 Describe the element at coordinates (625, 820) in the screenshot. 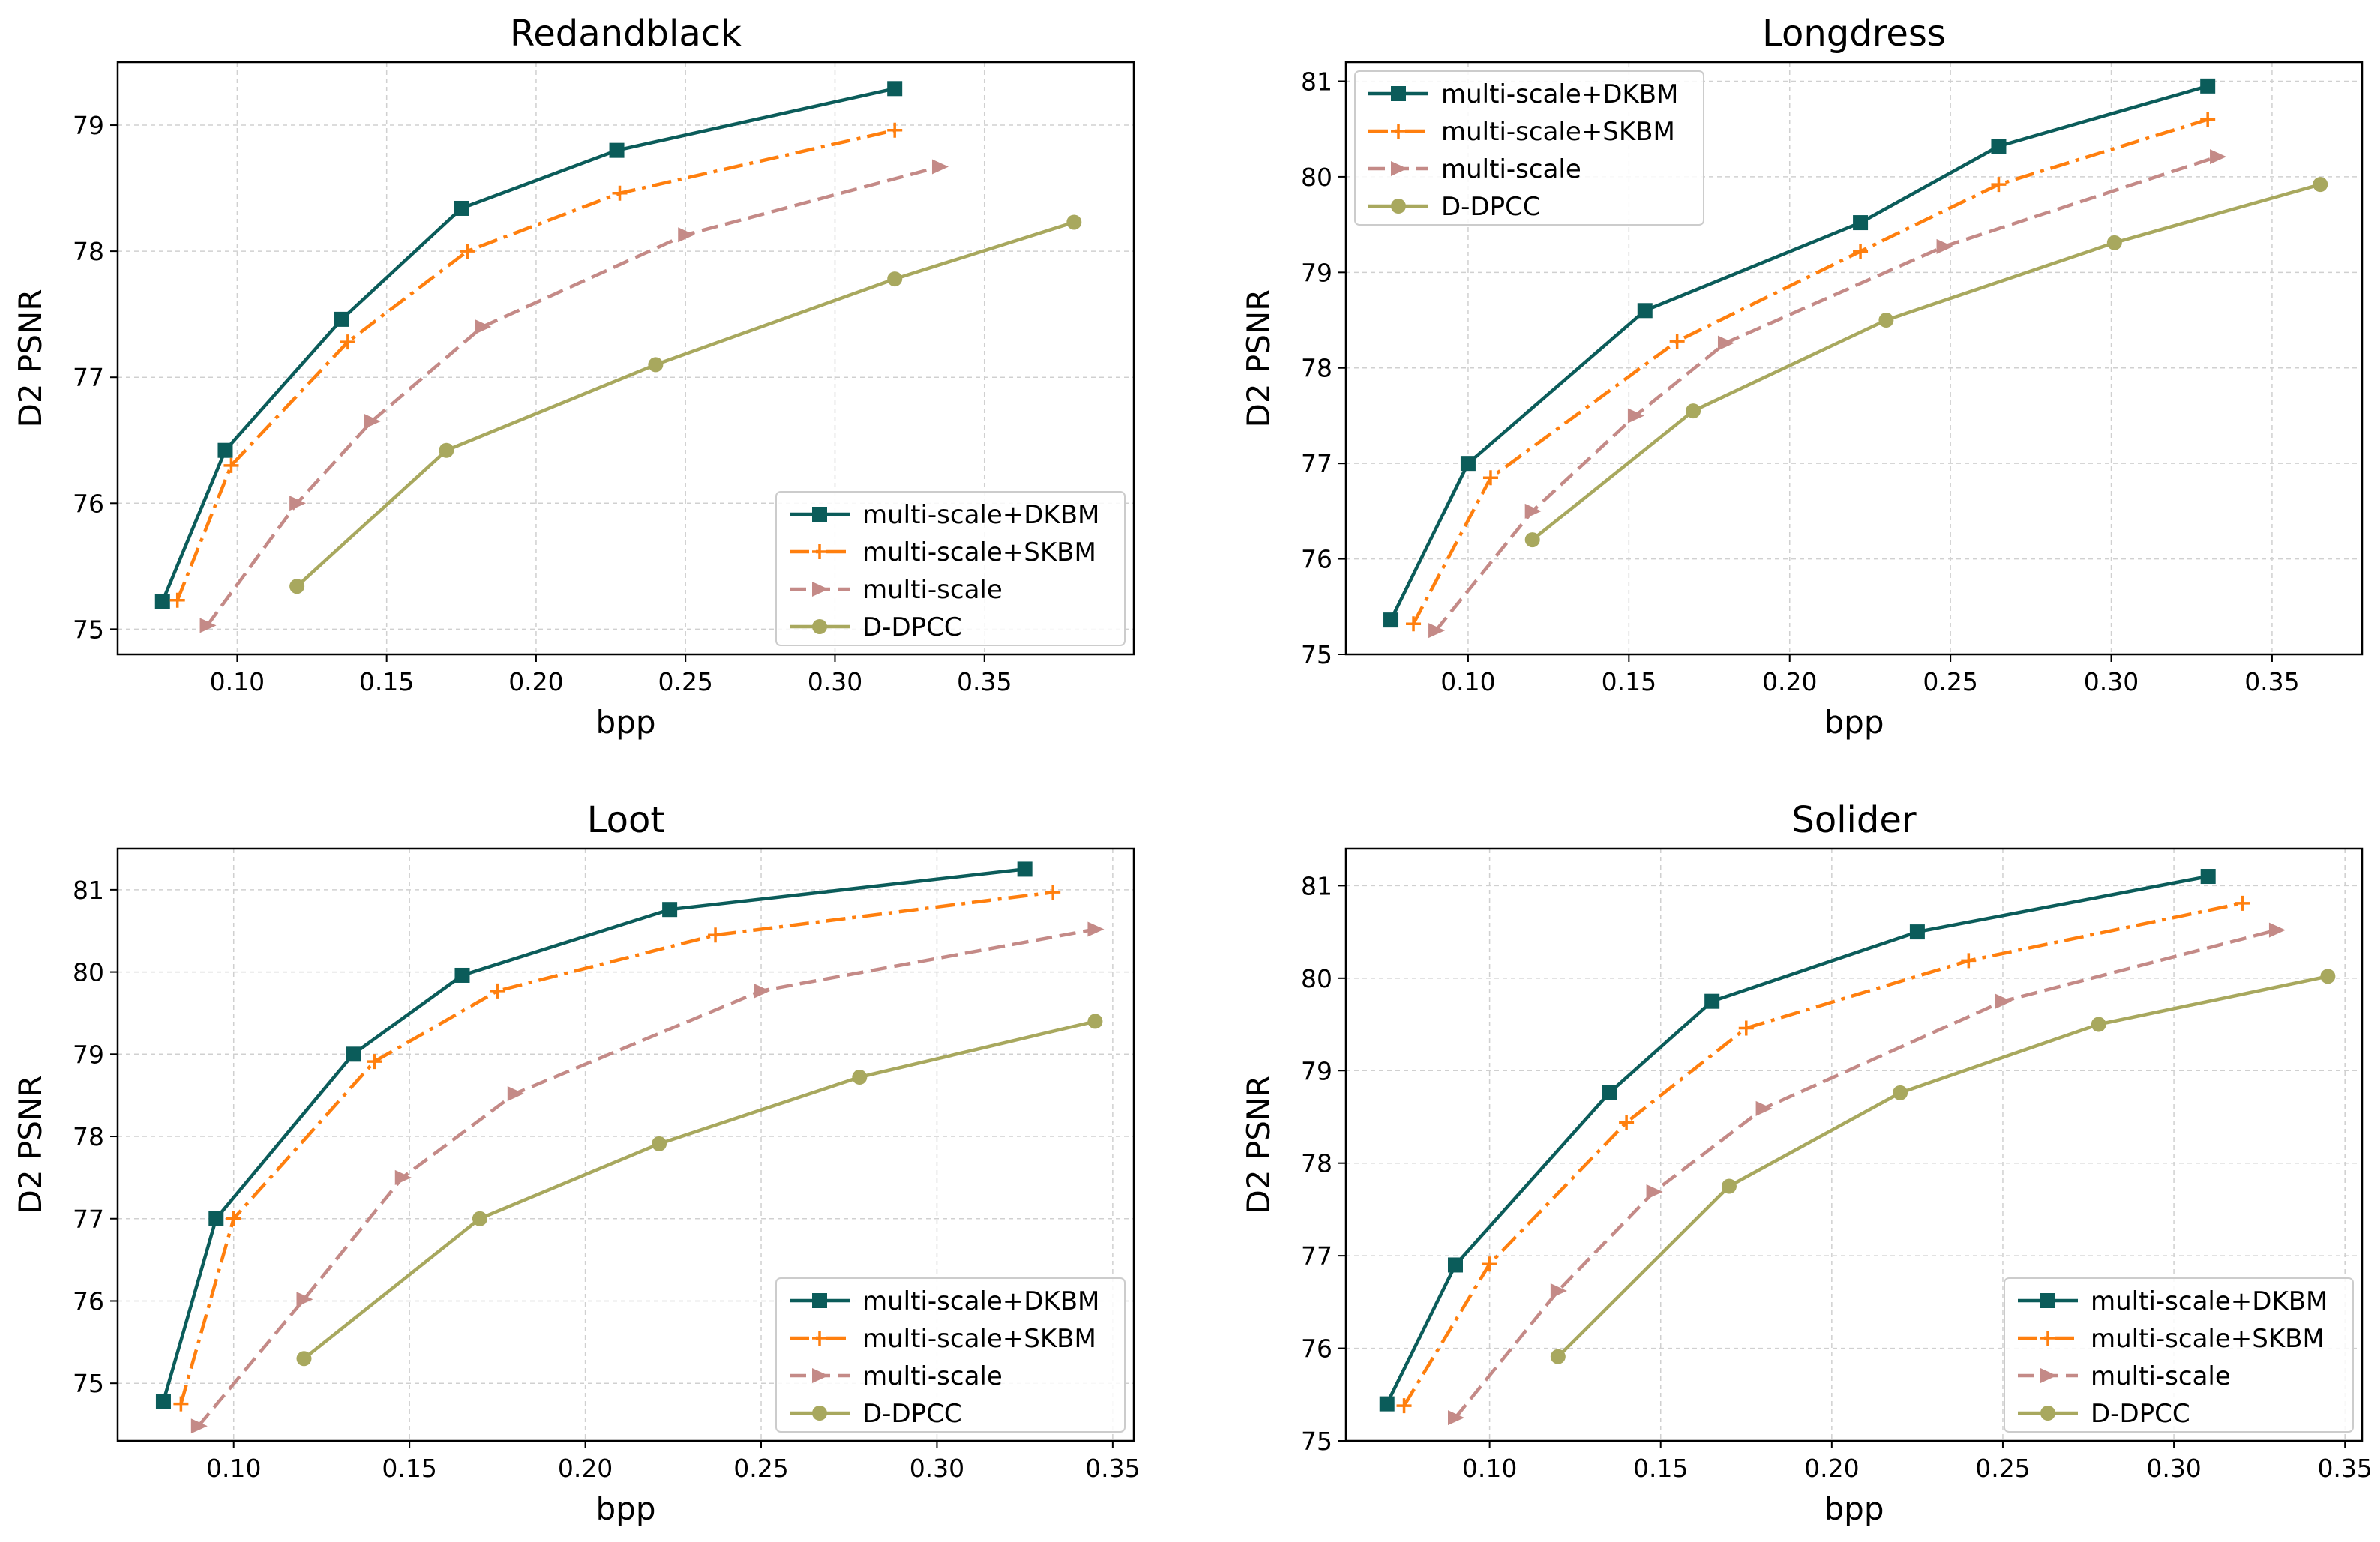

I see `chart-title: Loot` at that location.